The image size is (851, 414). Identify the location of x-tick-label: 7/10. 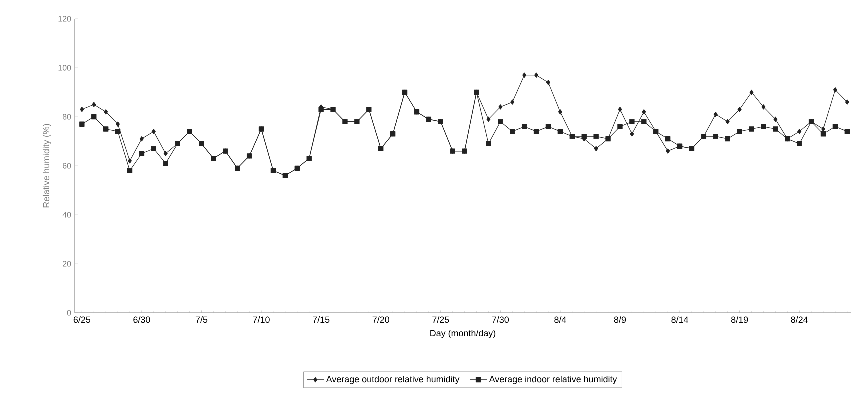
(261, 320).